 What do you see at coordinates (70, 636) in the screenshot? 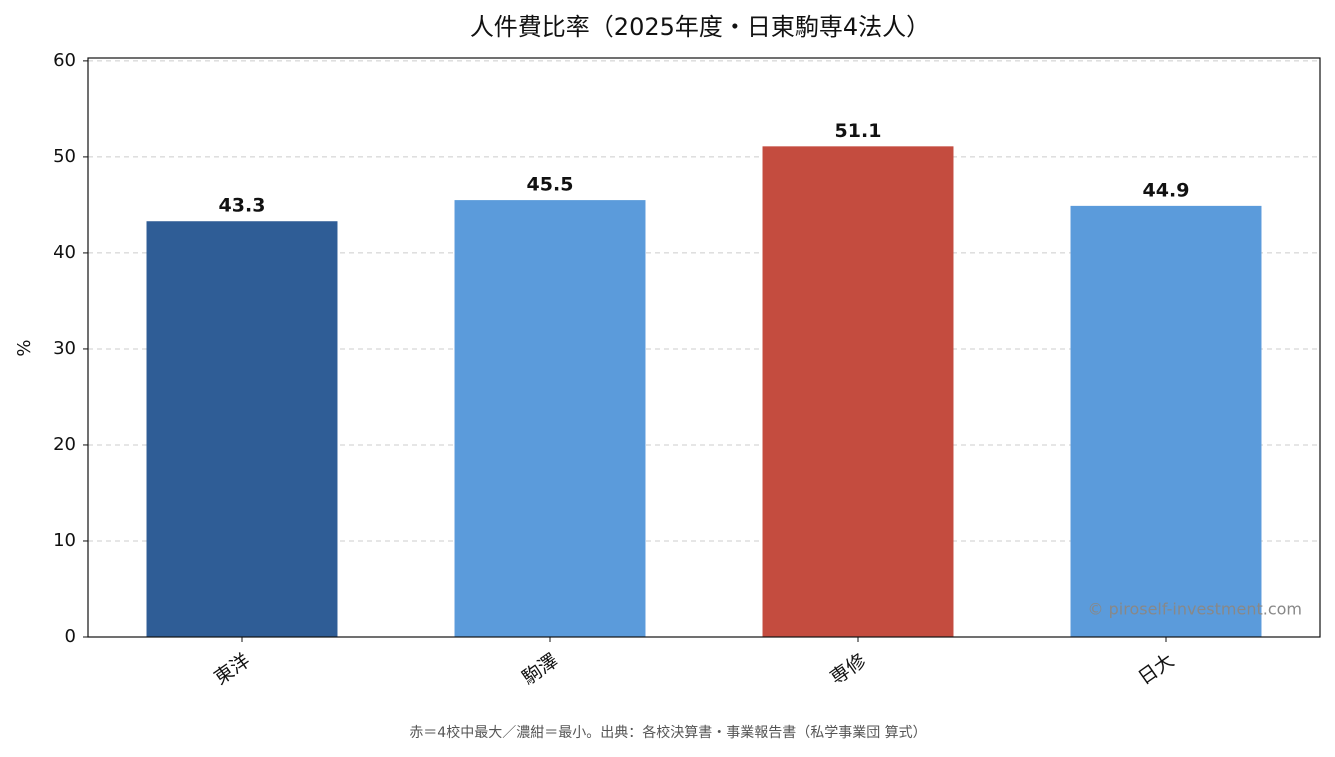
I see `y-tick-label: 0` at bounding box center [70, 636].